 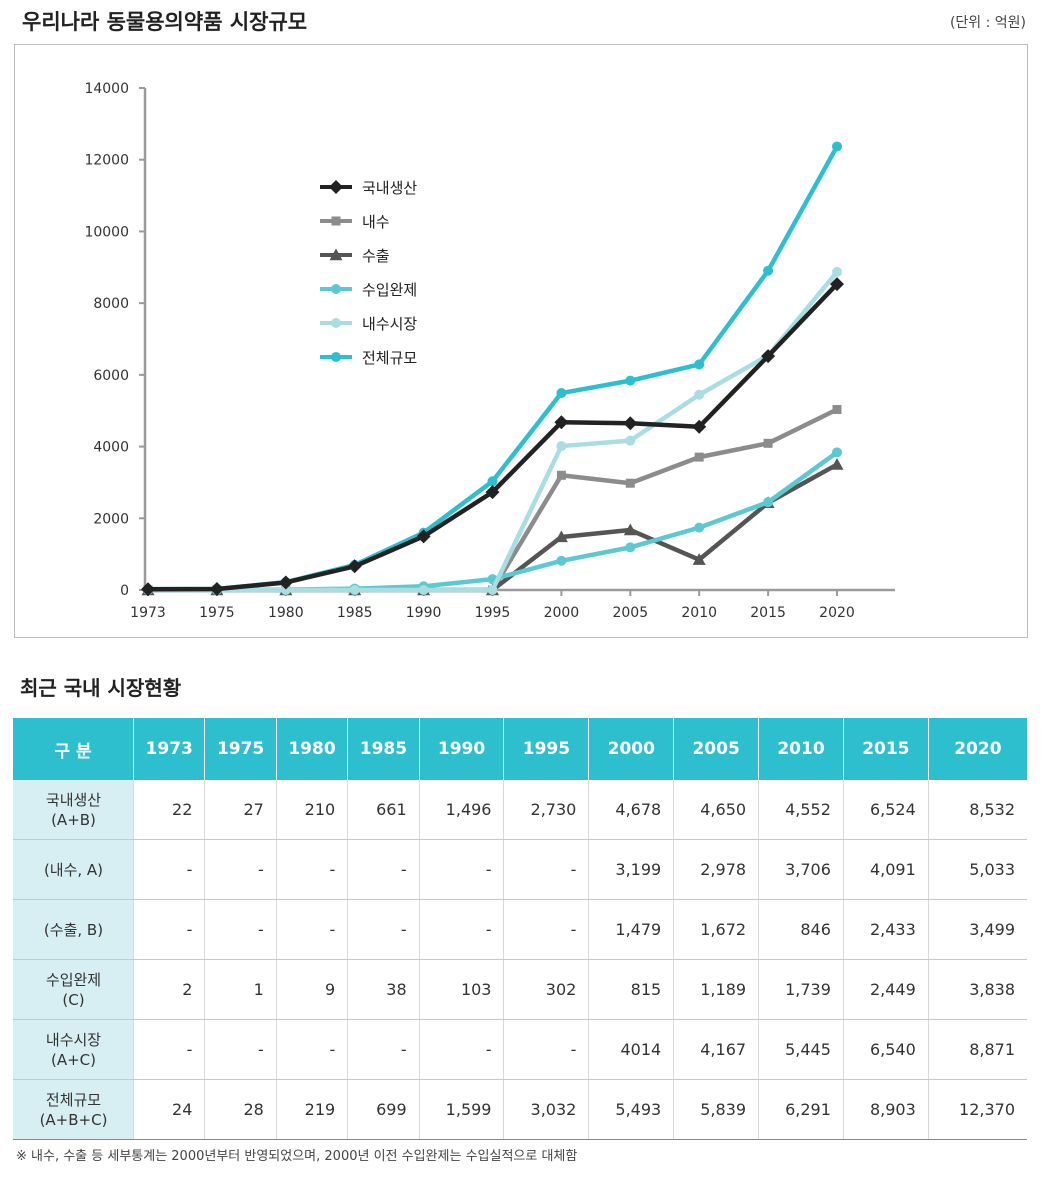 What do you see at coordinates (124, 591) in the screenshot?
I see `y-tick-label: 0` at bounding box center [124, 591].